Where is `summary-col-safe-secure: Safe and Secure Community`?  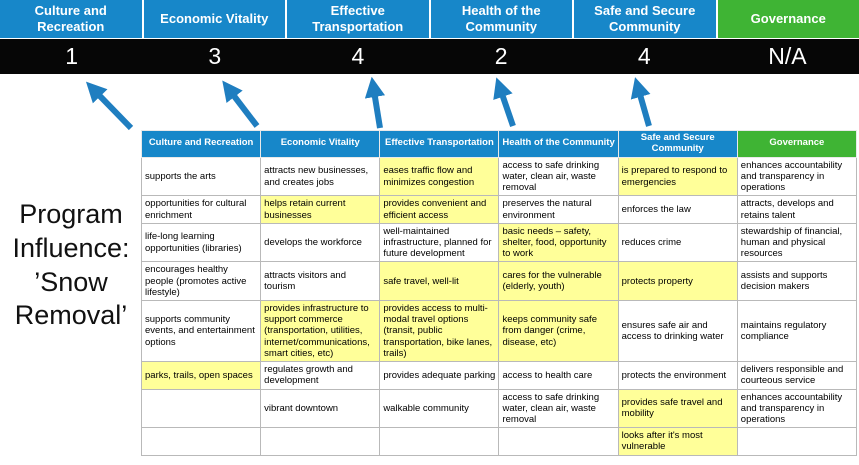
summary-col-safe-secure: Safe and Secure Community is located at coordinates (646, 19).